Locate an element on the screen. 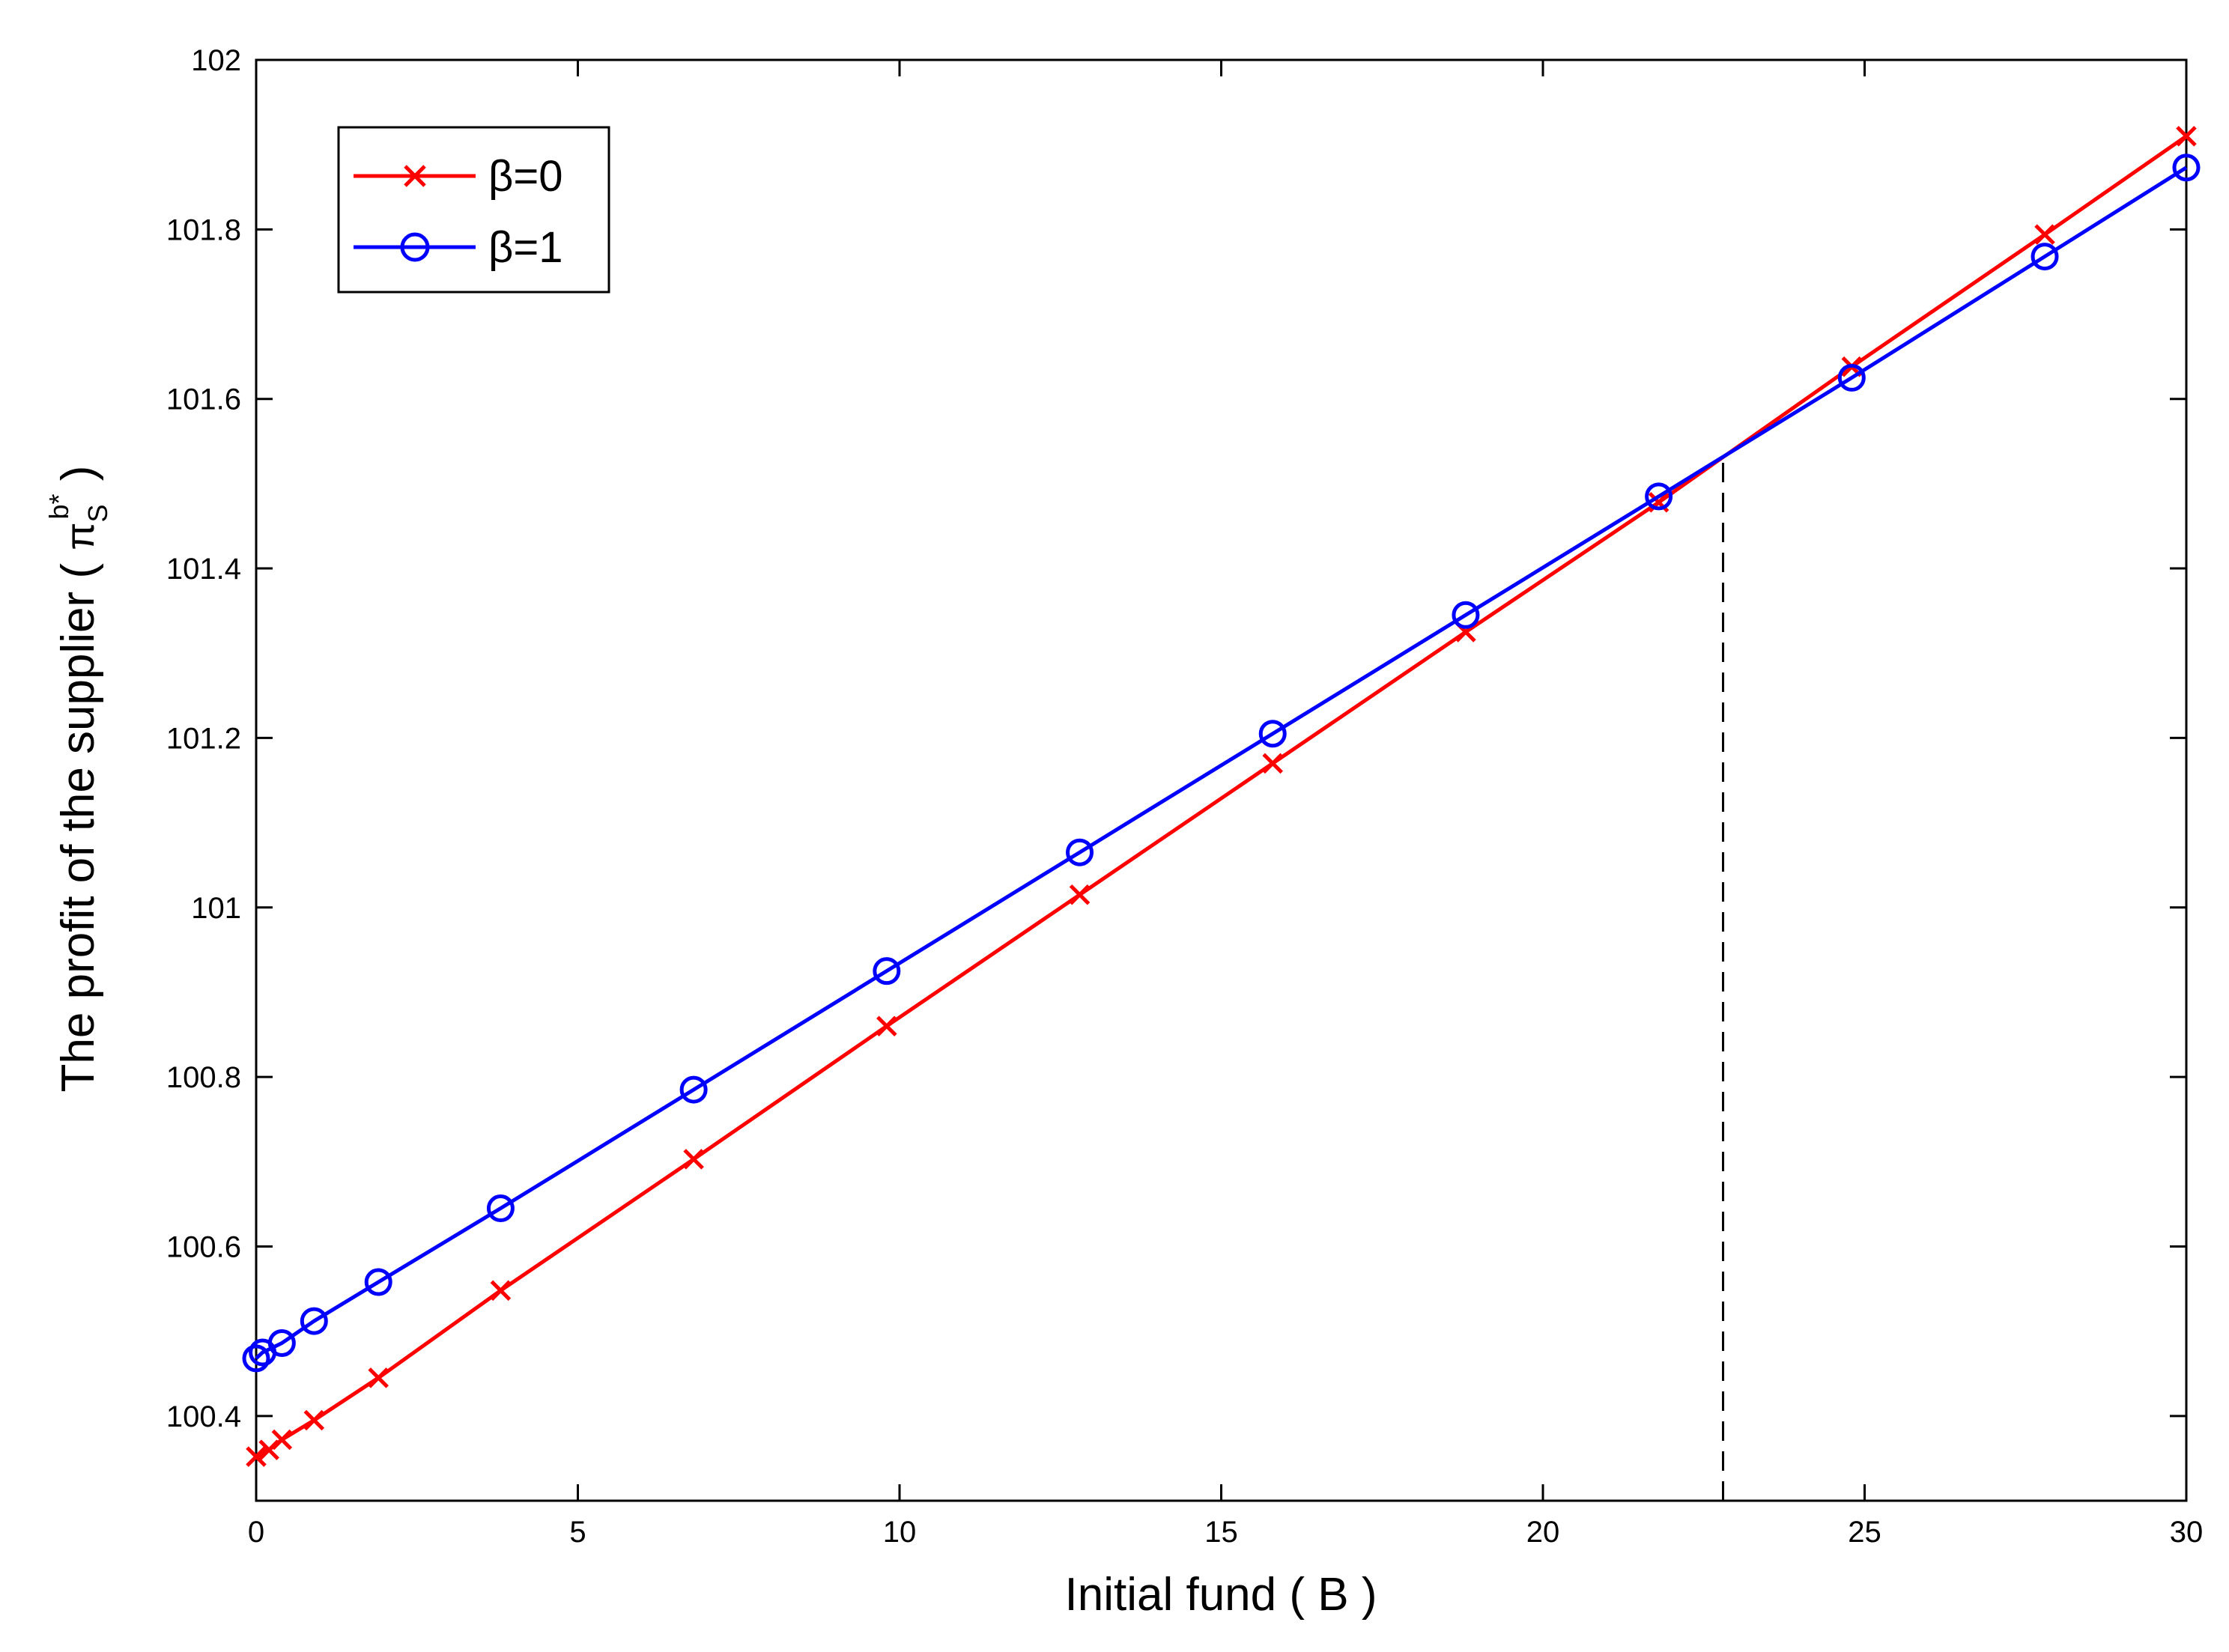 This screenshot has width=2229, height=1652. y-axis-title-superscript: b* is located at coordinates (58, 507).